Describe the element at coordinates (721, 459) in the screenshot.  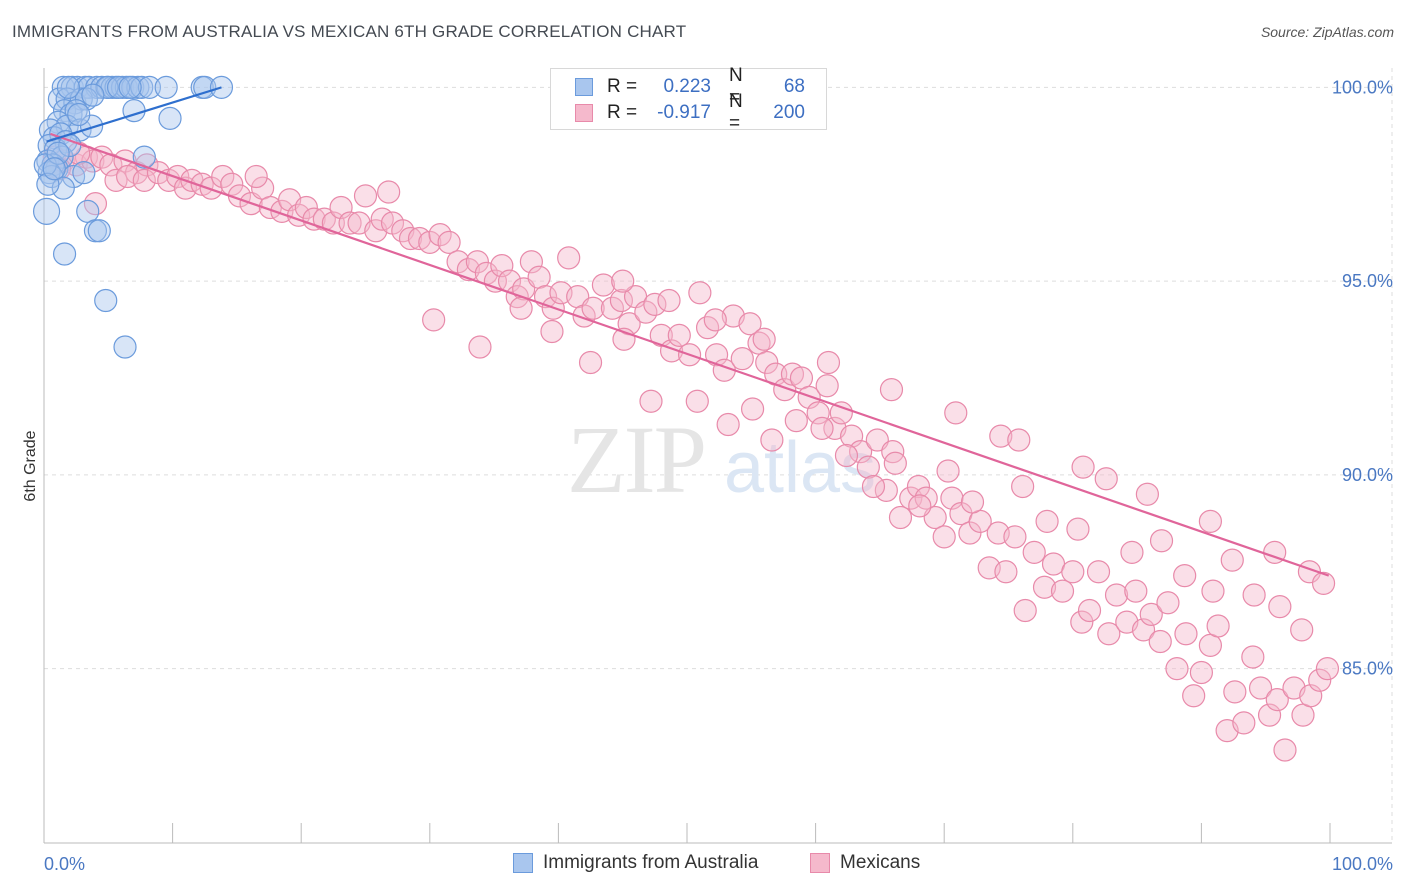
I see `watermark: ZIP atlas` at that location.